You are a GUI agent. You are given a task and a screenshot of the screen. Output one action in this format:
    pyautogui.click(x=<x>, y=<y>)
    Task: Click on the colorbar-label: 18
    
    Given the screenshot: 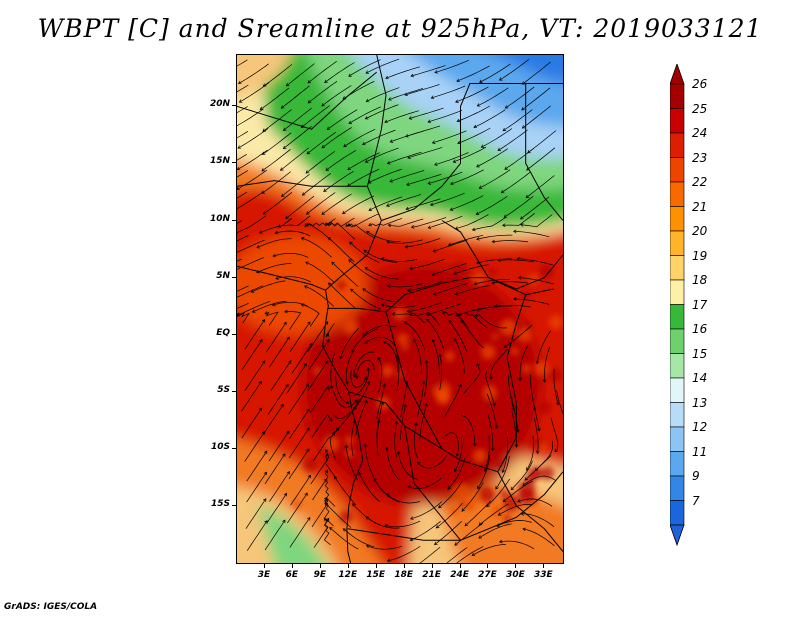 What is the action you would take?
    pyautogui.click(x=700, y=280)
    